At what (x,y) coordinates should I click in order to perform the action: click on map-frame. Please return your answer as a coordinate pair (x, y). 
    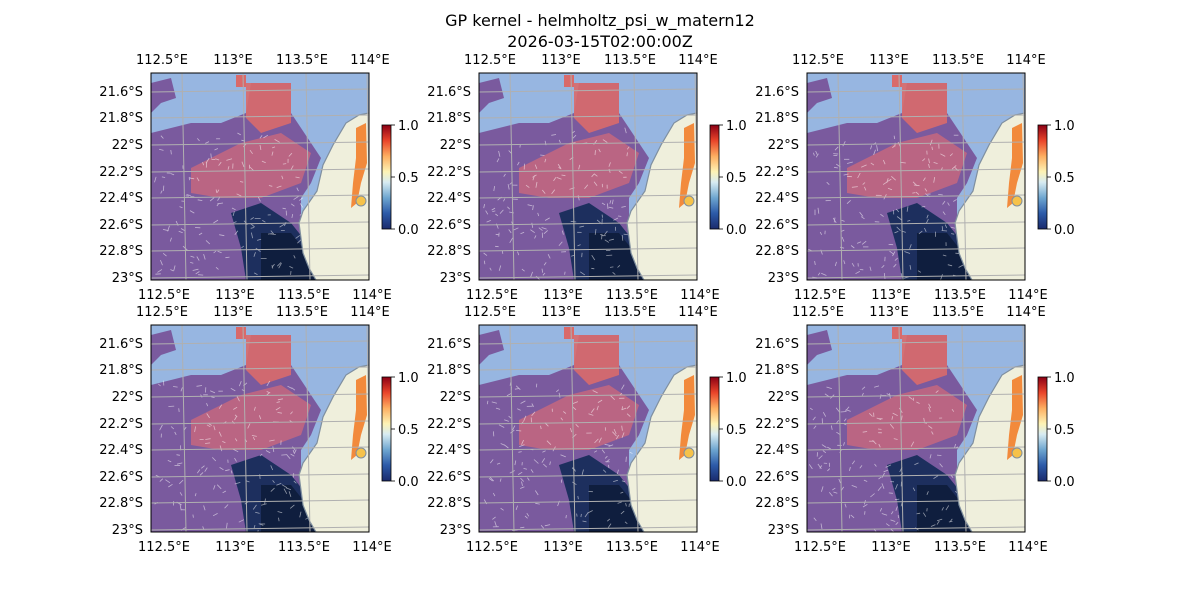
    Looking at the image, I should click on (588, 428).